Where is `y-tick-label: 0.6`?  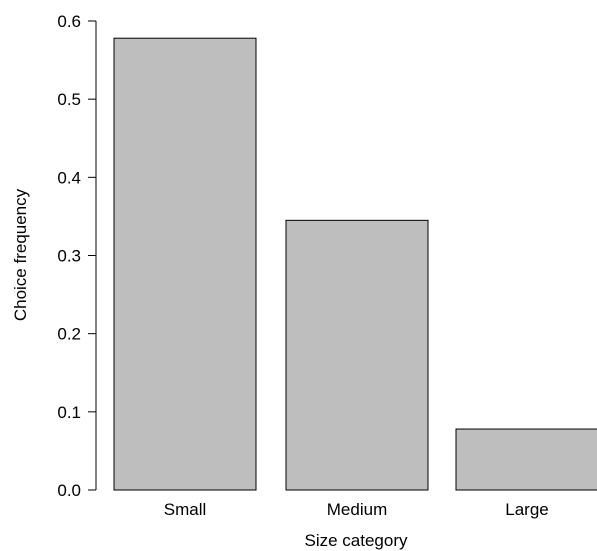
y-tick-label: 0.6 is located at coordinates (69, 21).